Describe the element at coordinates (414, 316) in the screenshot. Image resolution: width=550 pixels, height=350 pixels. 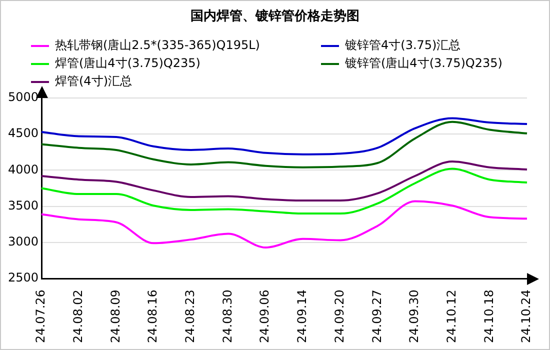
I see `x-tick-label: 24.09.30` at that location.